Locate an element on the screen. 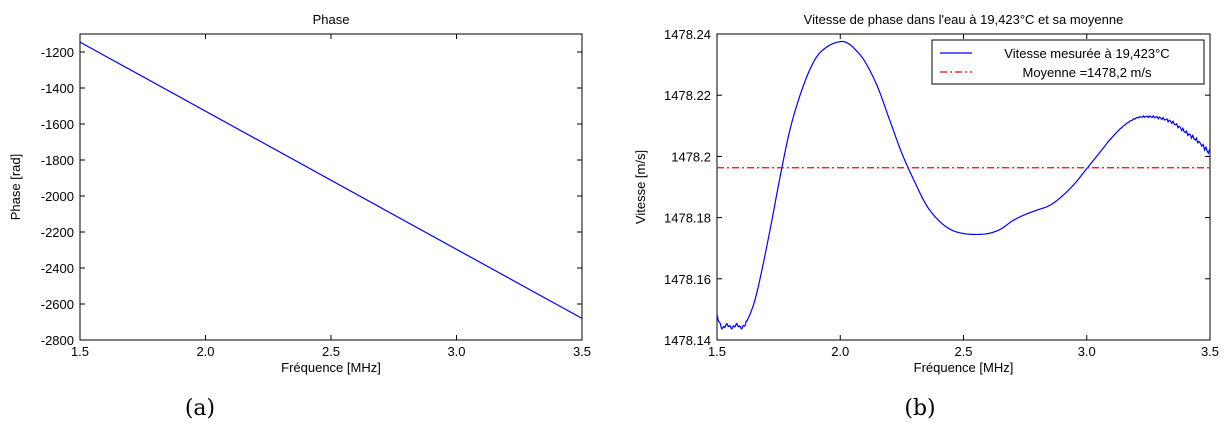  y-tick-label: -2200 is located at coordinates (57, 232).